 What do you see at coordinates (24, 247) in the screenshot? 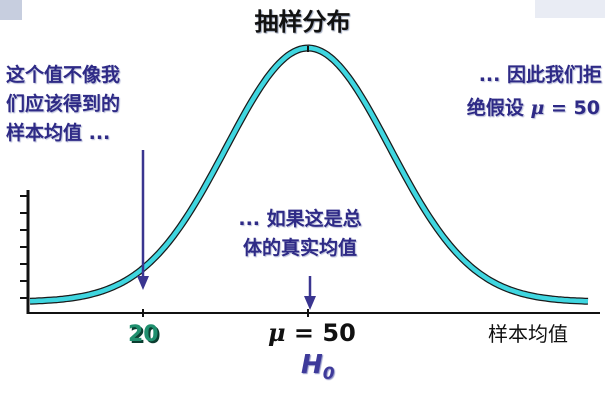
I see `y-axis-ticks` at bounding box center [24, 247].